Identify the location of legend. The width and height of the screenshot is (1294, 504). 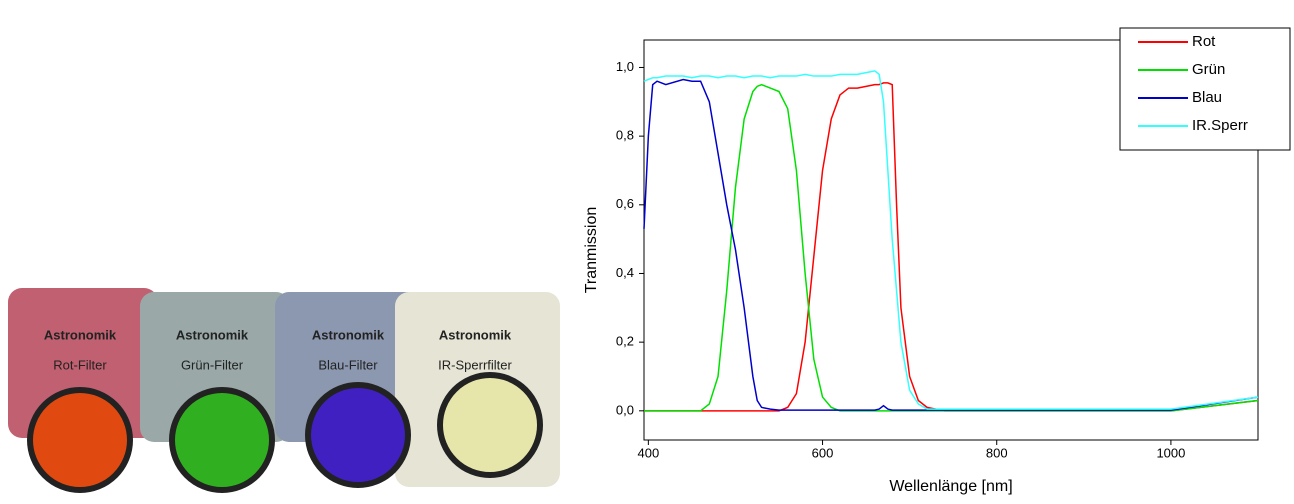
(1205, 89).